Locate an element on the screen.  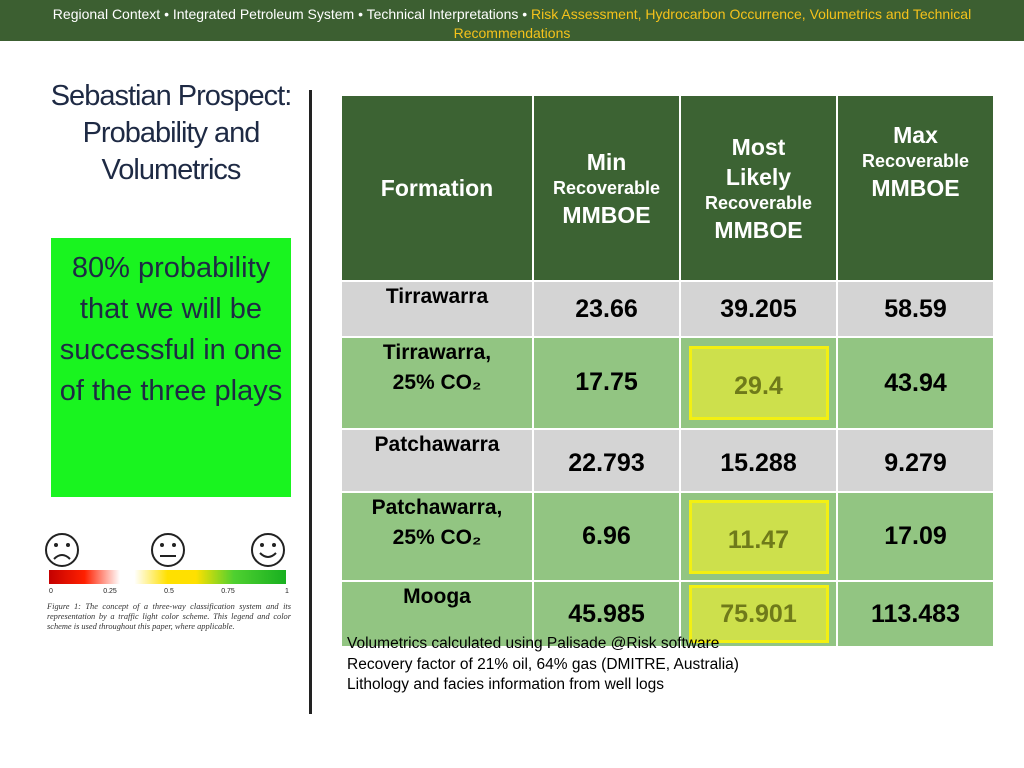
formation-cell: Tirrawarra is located at coordinates (437, 309).